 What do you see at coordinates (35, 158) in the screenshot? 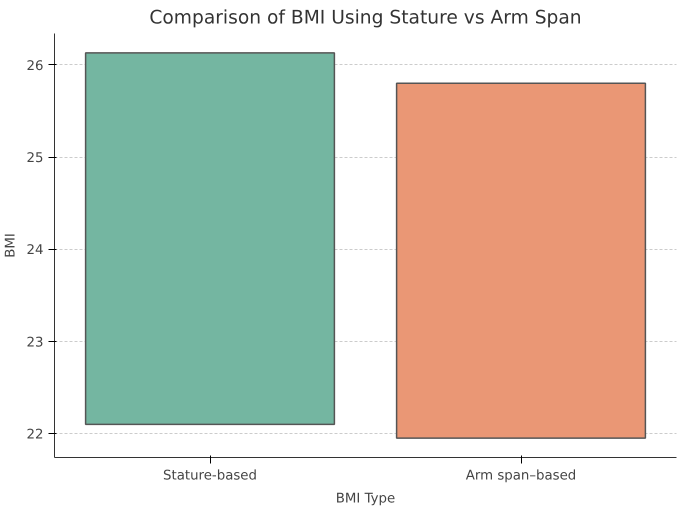
I see `y-tick-label: 25` at bounding box center [35, 158].